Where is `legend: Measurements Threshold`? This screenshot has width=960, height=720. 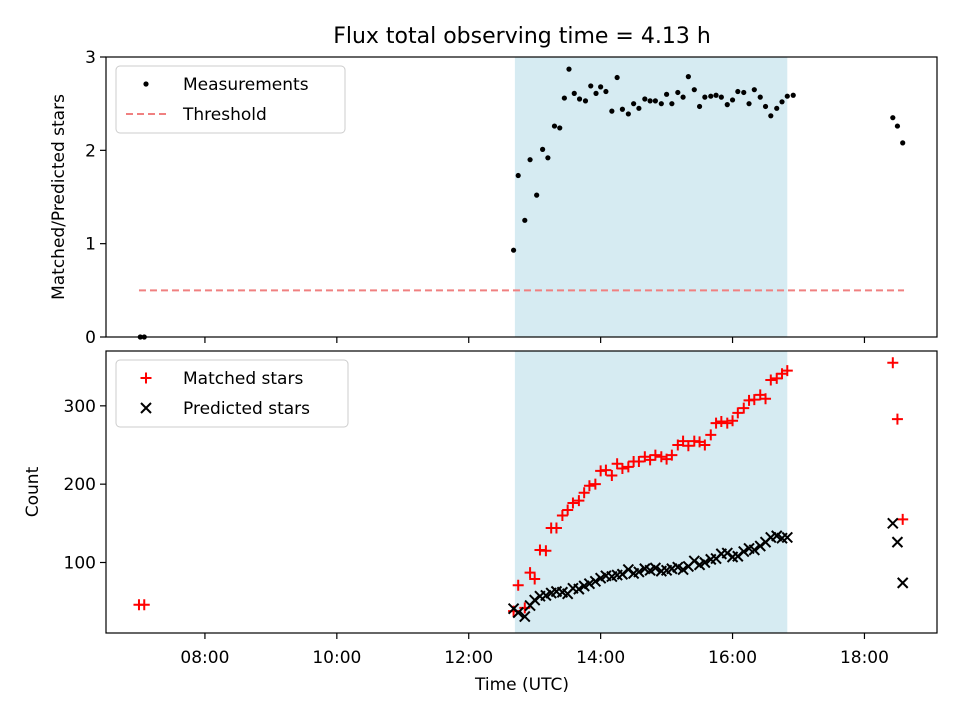 legend: Measurements Threshold is located at coordinates (230, 99).